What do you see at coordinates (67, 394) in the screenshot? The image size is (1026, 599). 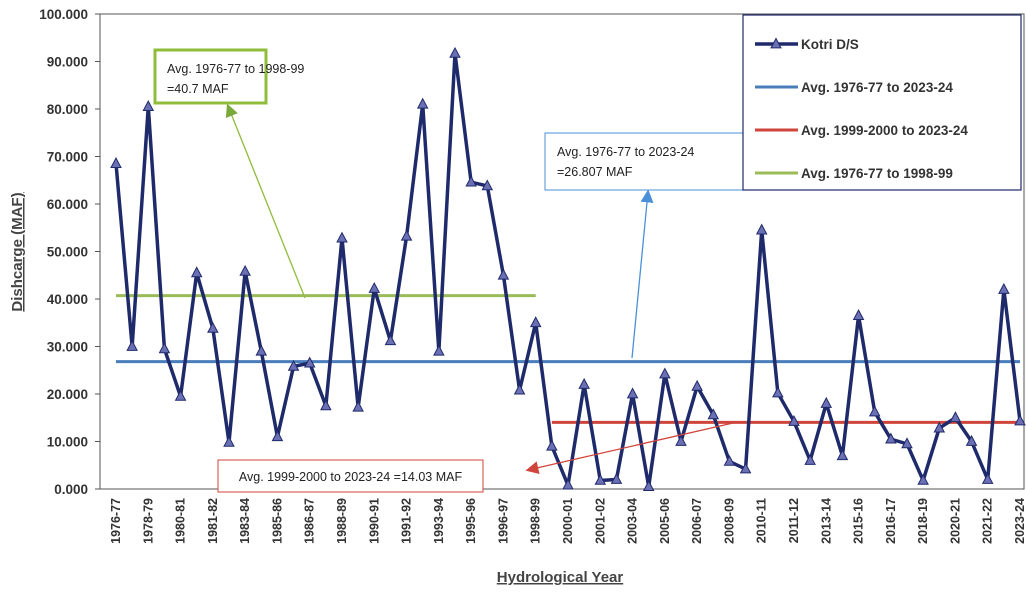 I see `y-tick-label: 20.000` at bounding box center [67, 394].